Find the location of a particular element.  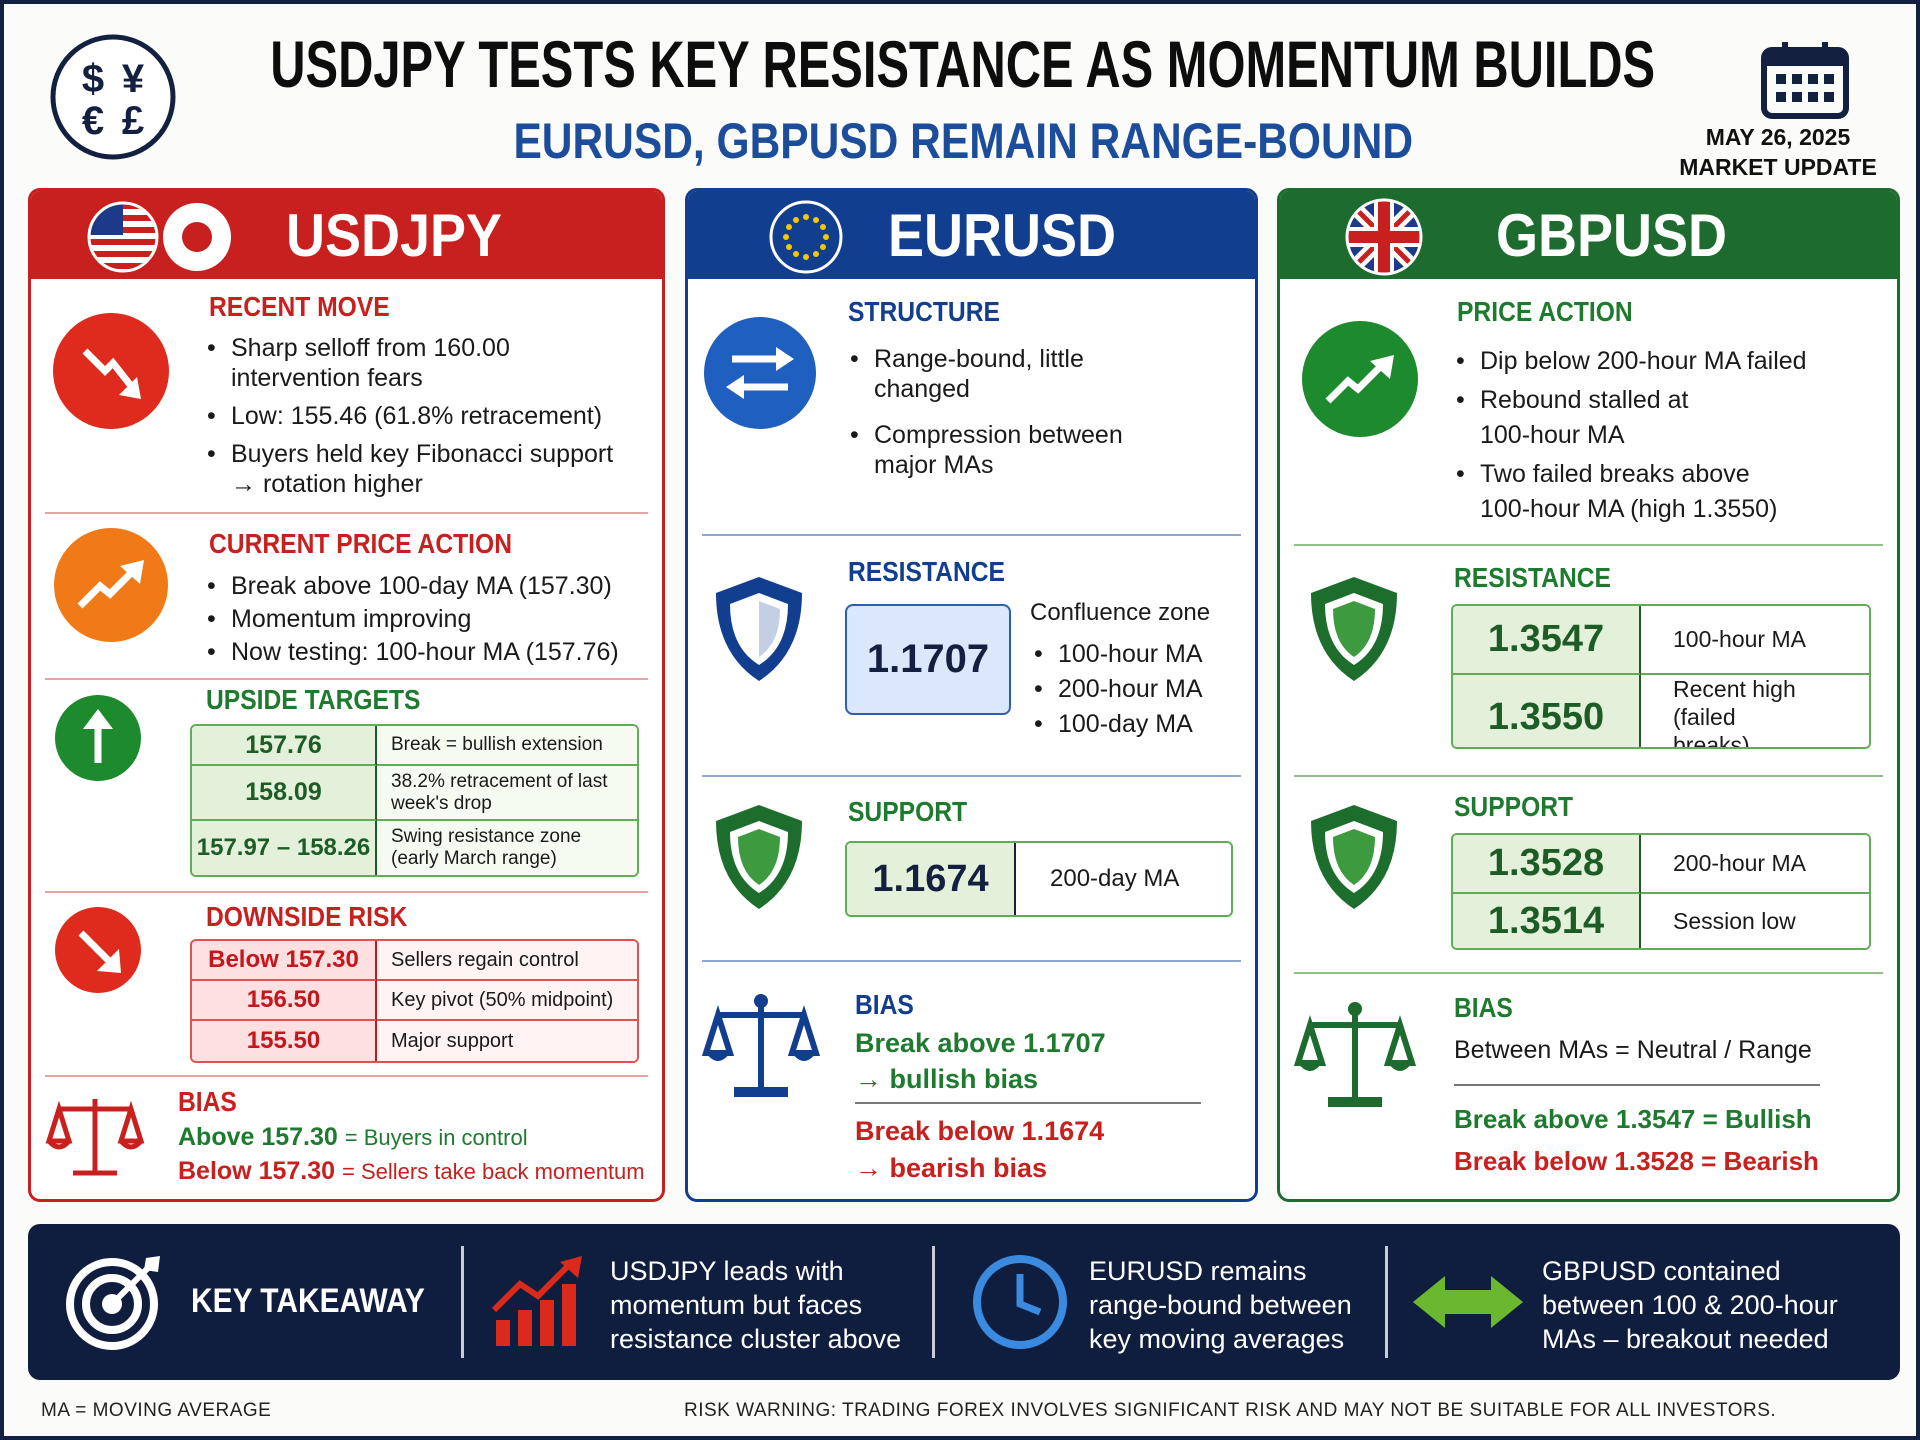

bias-neutral: Between MAs = Neutral / Range is located at coordinates (1633, 1050).